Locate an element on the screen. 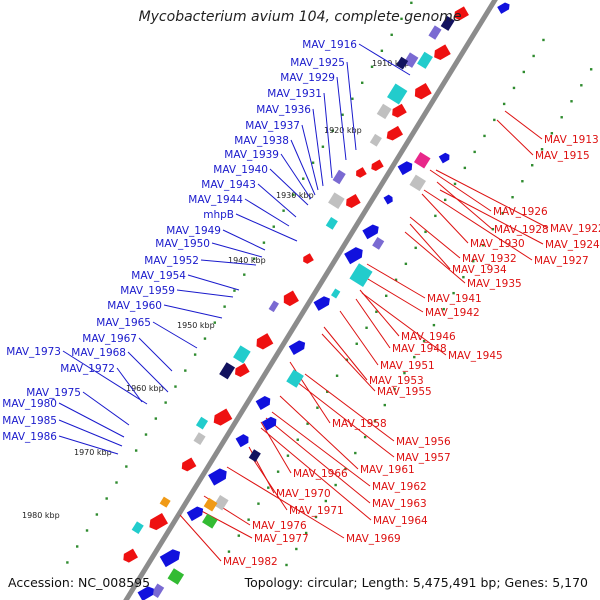  reverse-gene-label: MAV_1957 is located at coordinates (423, 458).